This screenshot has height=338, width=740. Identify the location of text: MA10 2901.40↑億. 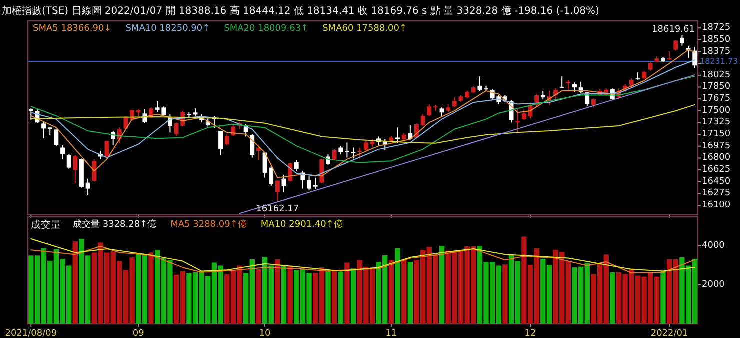
(301, 224).